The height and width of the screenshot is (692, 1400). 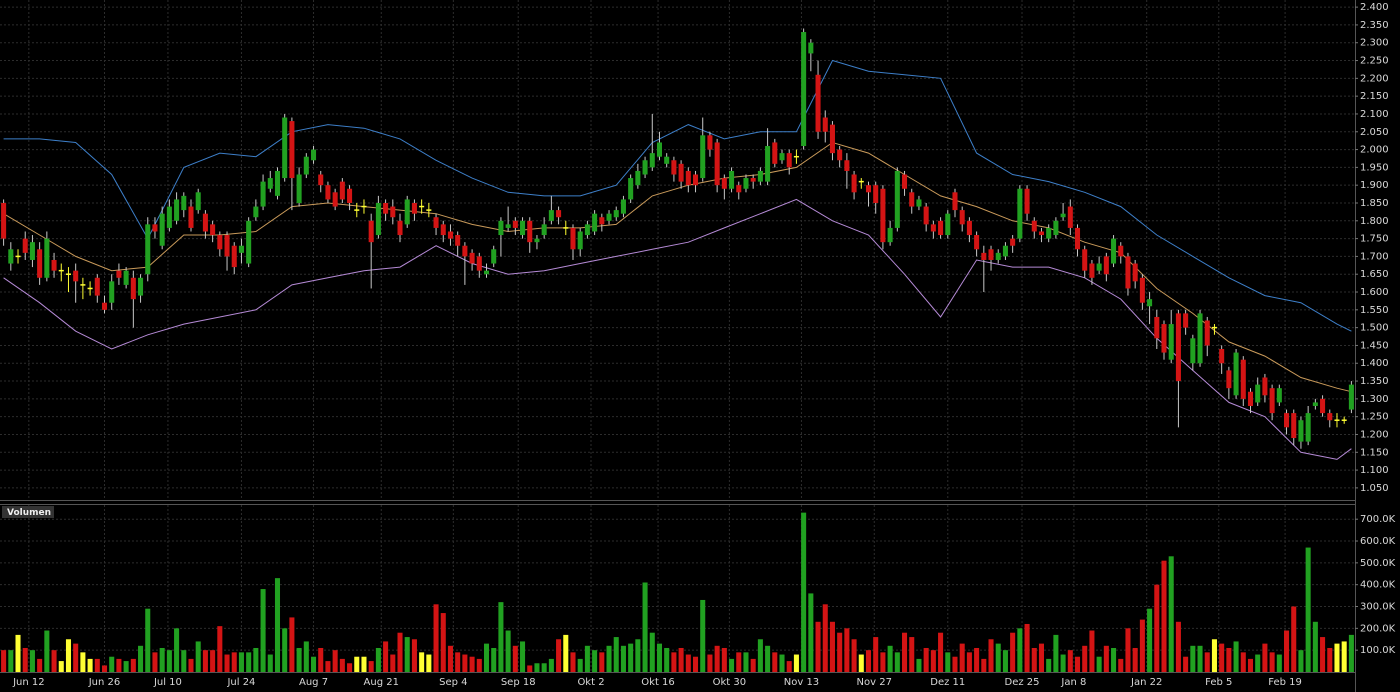 What do you see at coordinates (1285, 682) in the screenshot?
I see `x-tick-label: Feb 19` at bounding box center [1285, 682].